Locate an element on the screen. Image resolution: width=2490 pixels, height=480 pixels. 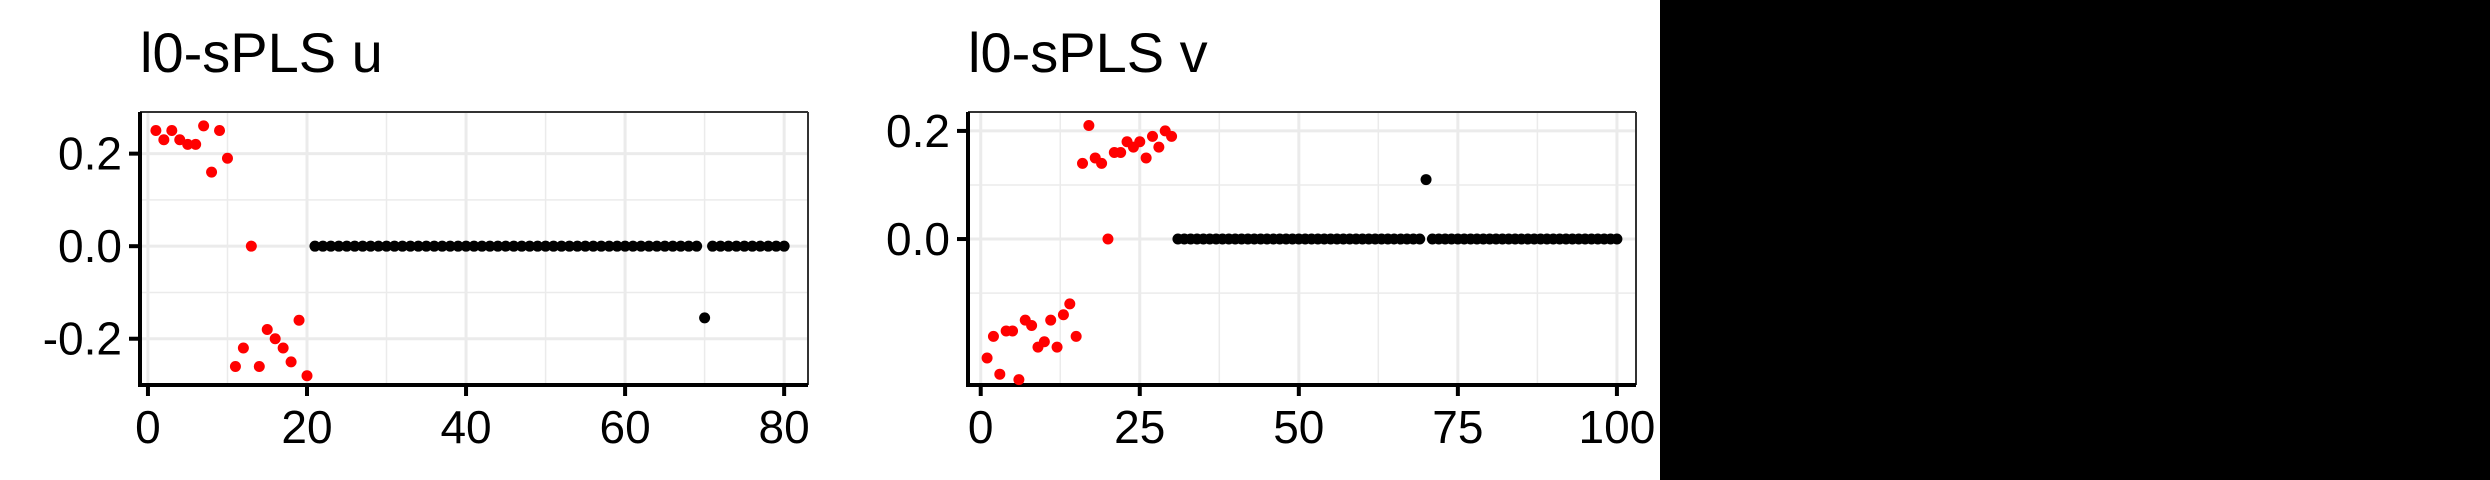
x-tick-label: 25 is located at coordinates (1139, 427).